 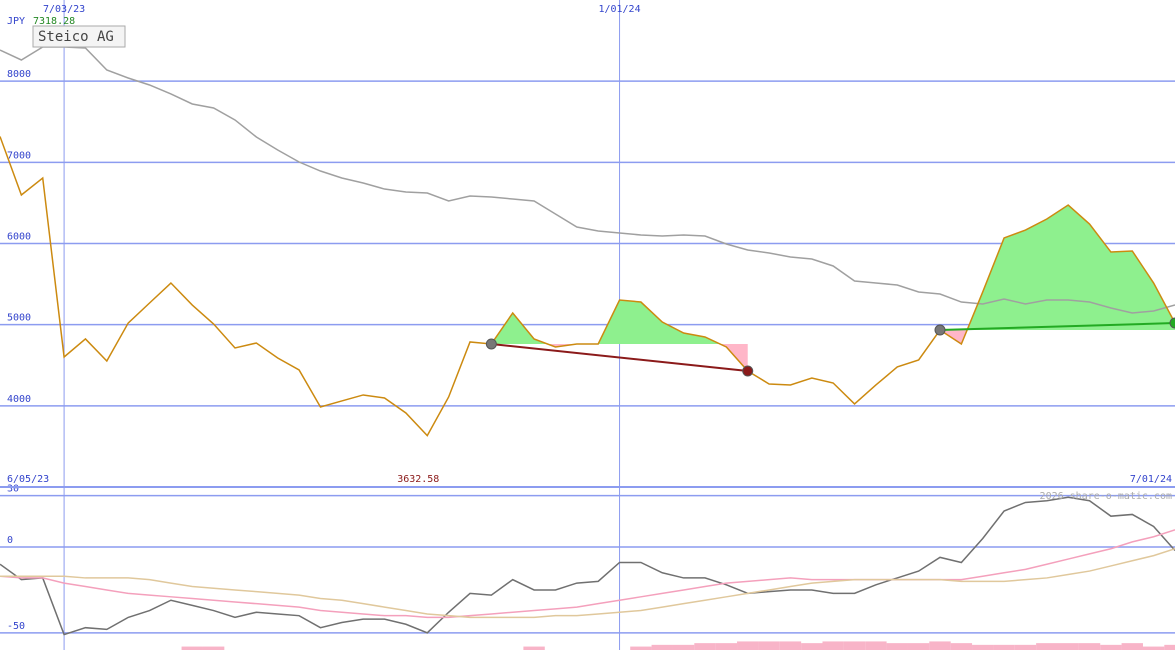 I want to click on y-tick-label: 30, so click(x=13, y=489).